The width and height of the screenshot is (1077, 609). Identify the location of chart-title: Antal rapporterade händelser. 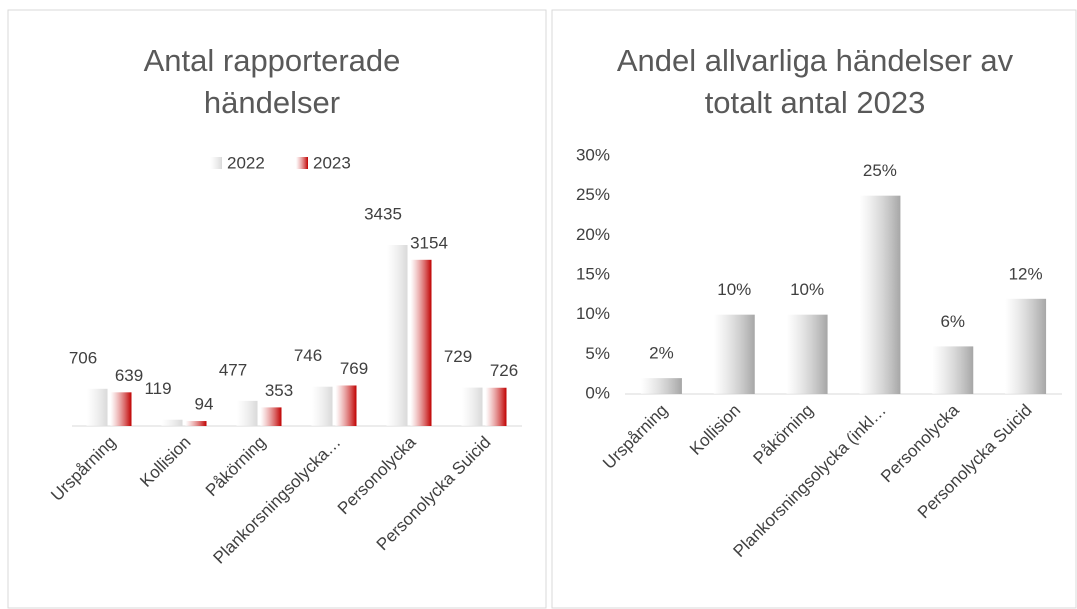
(272, 81).